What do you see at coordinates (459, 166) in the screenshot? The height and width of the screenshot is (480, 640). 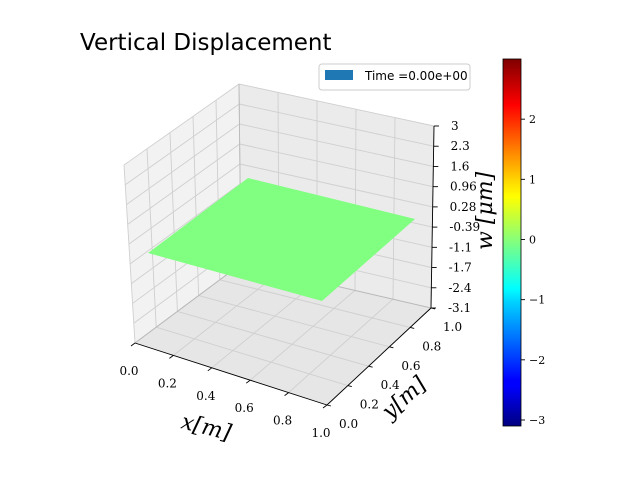 I see `z-tick-label: 1.6` at bounding box center [459, 166].